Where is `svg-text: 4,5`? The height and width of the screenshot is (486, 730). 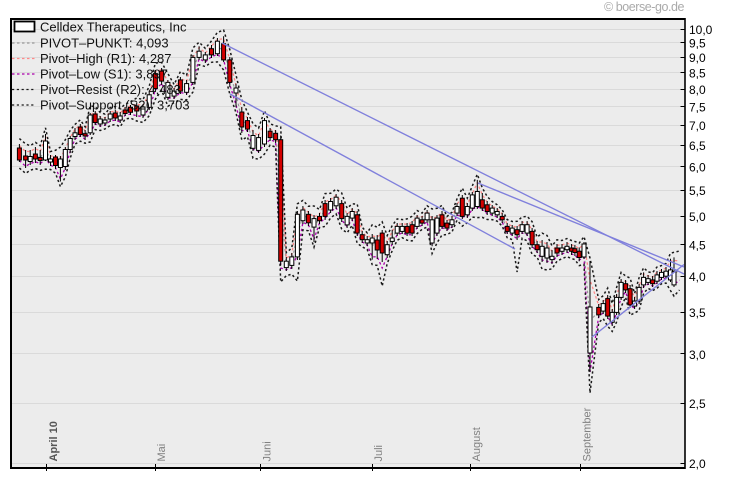
svg-text: 4,5 is located at coordinates (697, 245).